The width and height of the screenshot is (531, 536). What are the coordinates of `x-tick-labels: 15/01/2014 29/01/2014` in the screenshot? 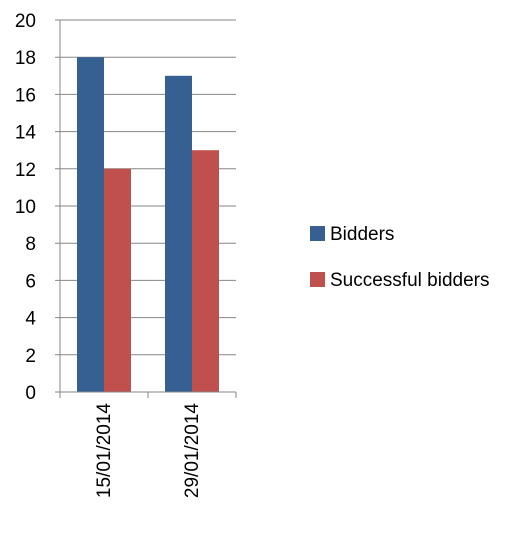 It's located at (148, 451).